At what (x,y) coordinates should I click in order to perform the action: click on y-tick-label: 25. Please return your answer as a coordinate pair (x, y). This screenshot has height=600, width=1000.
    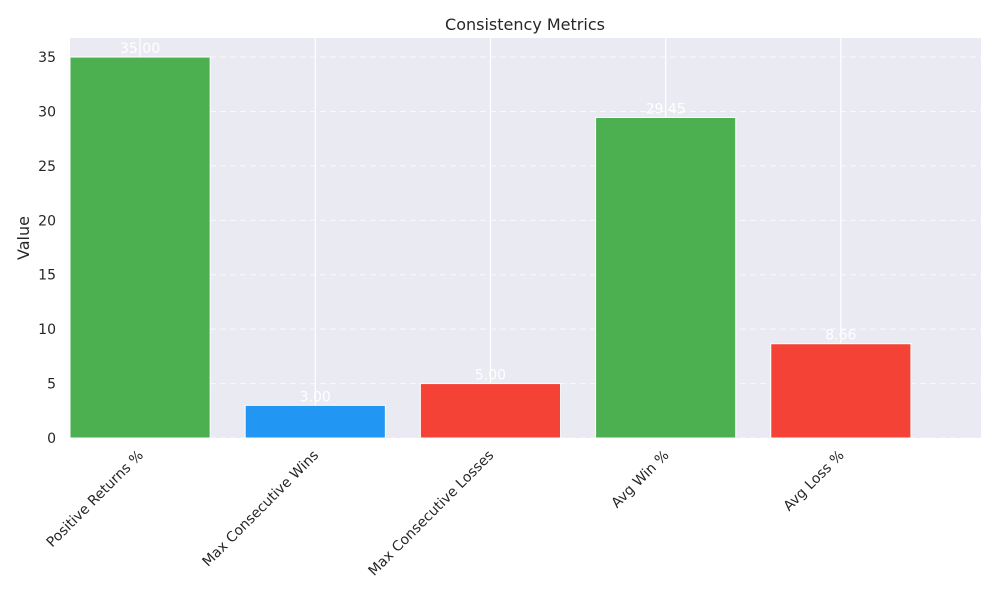
    Looking at the image, I should click on (47, 167).